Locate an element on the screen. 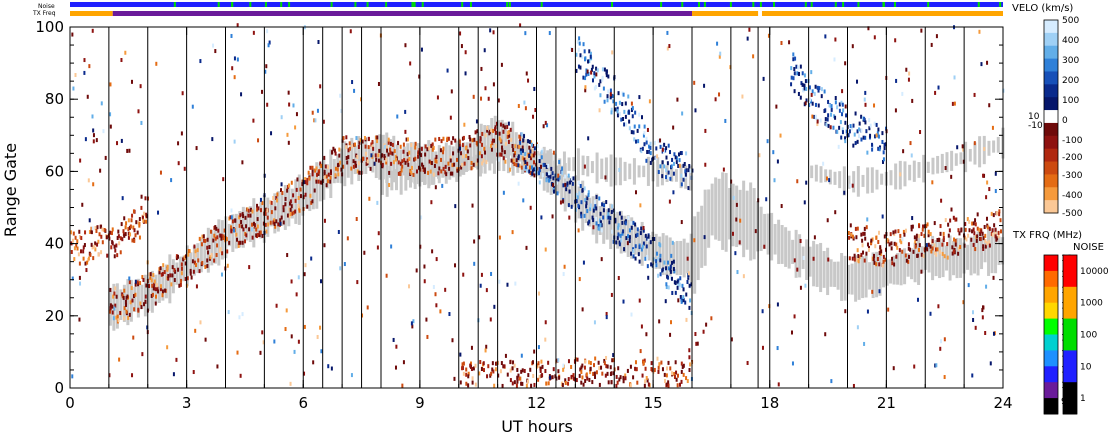 The width and height of the screenshot is (1118, 439). noise-colorbar-swatch is located at coordinates (1070, 271).